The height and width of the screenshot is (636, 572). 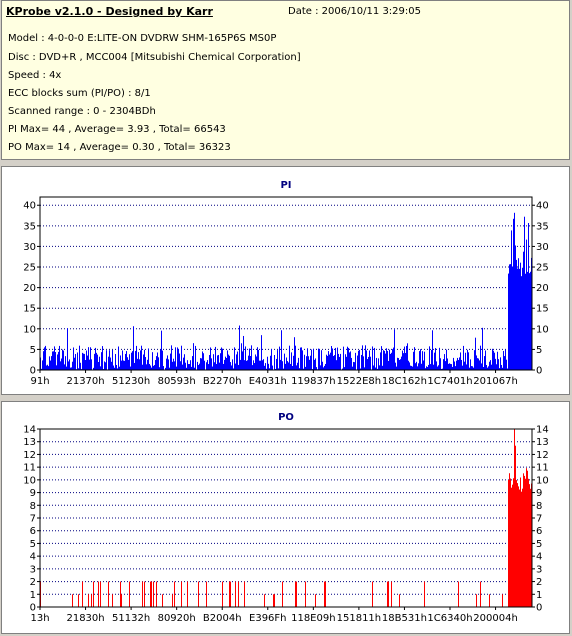 What do you see at coordinates (177, 381) in the screenshot?
I see `x-tick-label: 80593h` at bounding box center [177, 381].